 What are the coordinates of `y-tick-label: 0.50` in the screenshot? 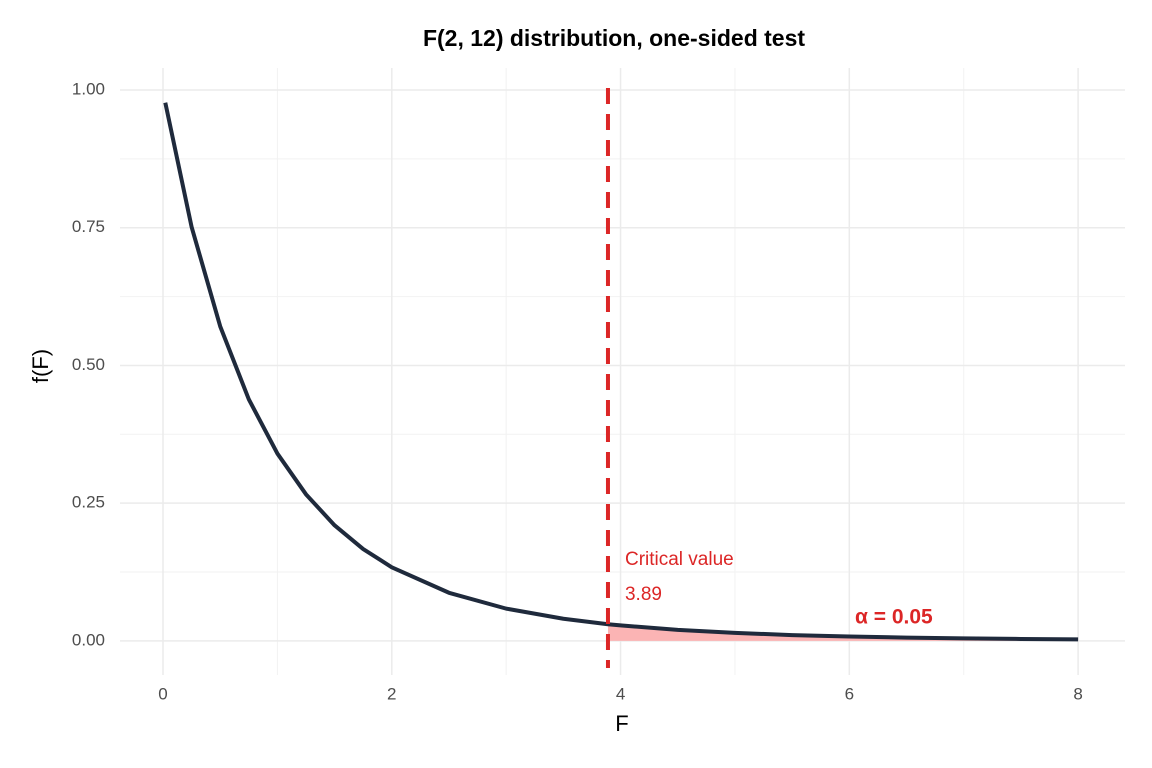 It's located at (88, 364).